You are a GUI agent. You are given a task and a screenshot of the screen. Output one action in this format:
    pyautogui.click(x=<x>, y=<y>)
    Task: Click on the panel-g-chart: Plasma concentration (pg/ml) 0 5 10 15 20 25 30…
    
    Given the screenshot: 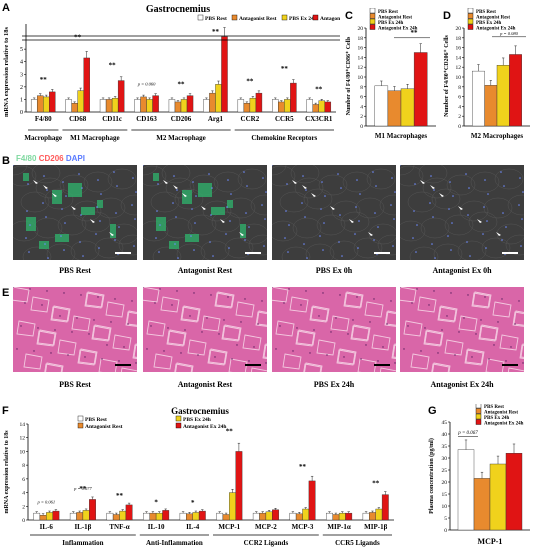 What is the action you would take?
    pyautogui.click(x=479, y=475)
    